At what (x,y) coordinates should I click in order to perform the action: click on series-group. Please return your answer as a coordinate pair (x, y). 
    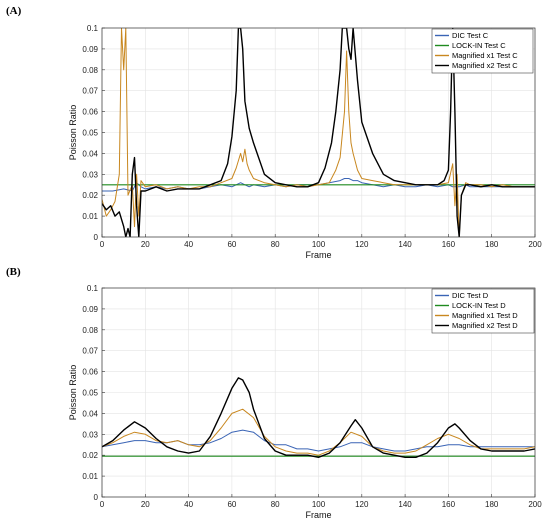
    Looking at the image, I should click on (318, 417).